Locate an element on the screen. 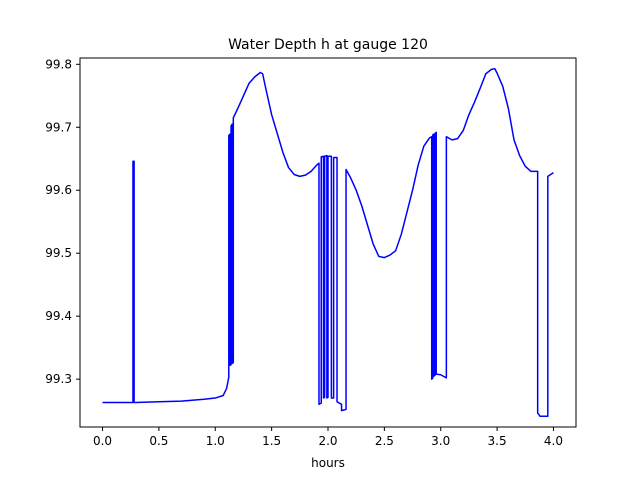 Image resolution: width=640 pixels, height=480 pixels. x-tick-label: 0.5 is located at coordinates (158, 441).